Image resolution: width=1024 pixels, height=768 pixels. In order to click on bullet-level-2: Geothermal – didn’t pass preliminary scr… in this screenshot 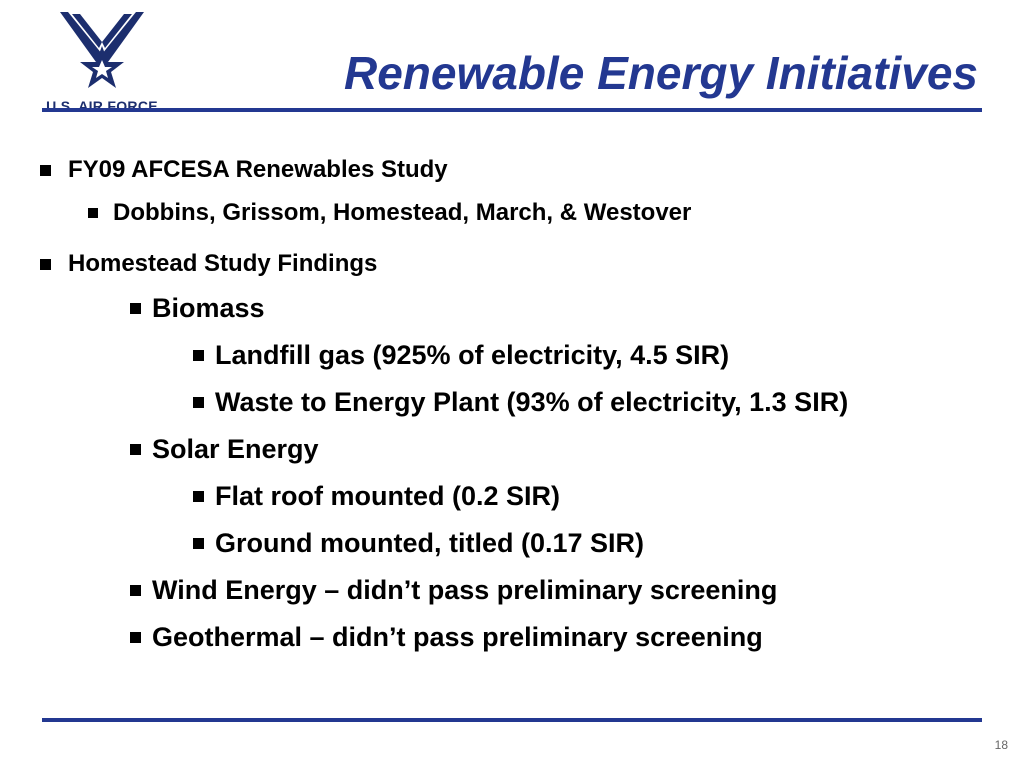, I will do `click(446, 637)`.